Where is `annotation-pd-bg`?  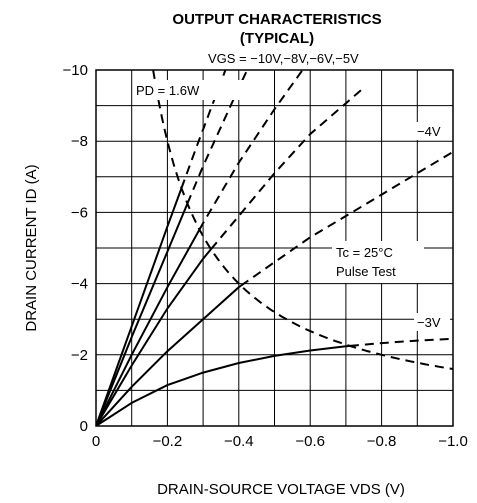 annotation-pd-bg is located at coordinates (194, 90).